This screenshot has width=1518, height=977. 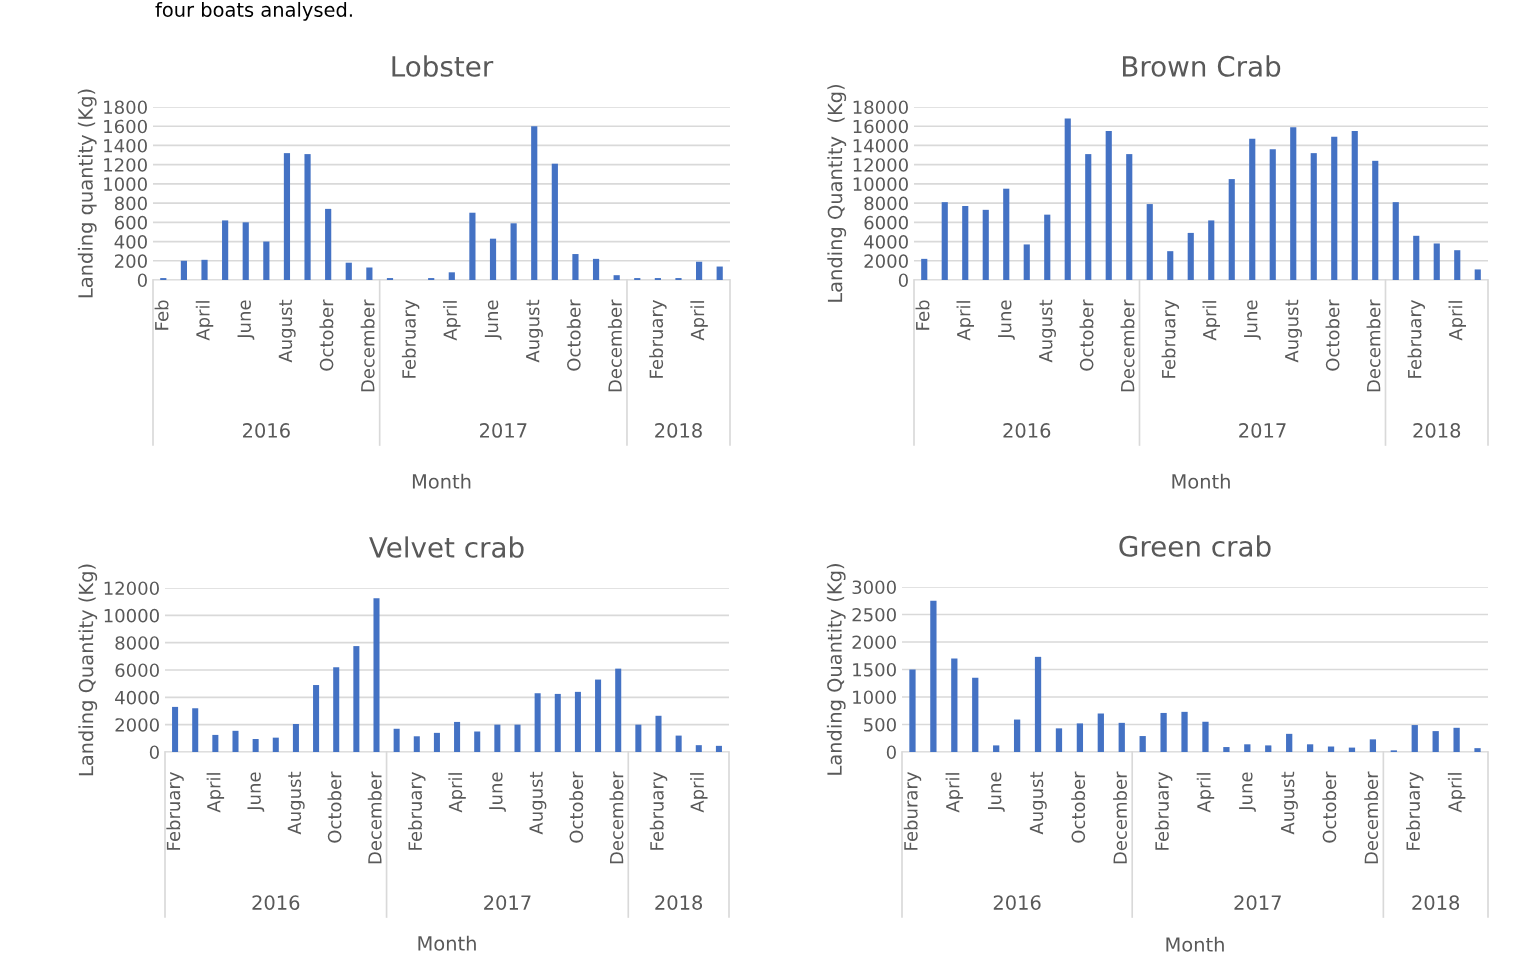 What do you see at coordinates (88, 670) in the screenshot?
I see `y-axis-title: Landing Quantity (Kg)` at bounding box center [88, 670].